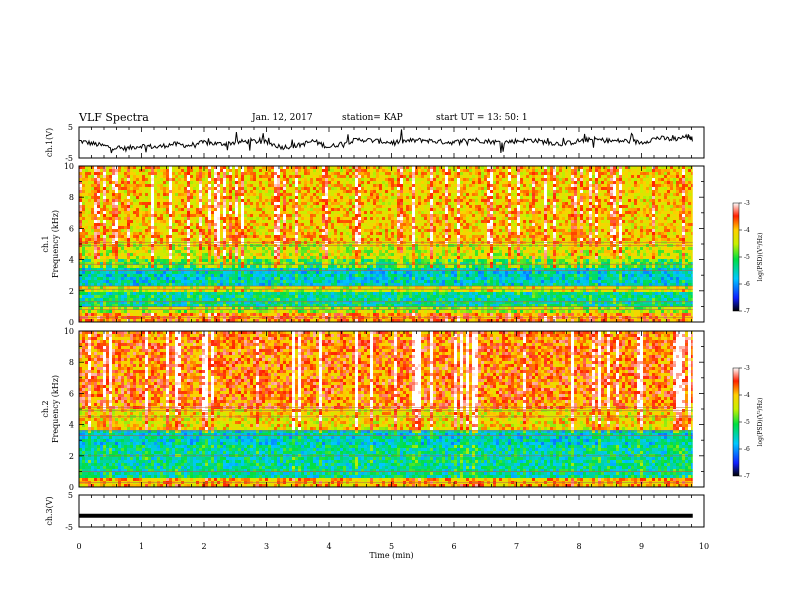  What do you see at coordinates (266, 546) in the screenshot?
I see `x-tick-label: 3` at bounding box center [266, 546].